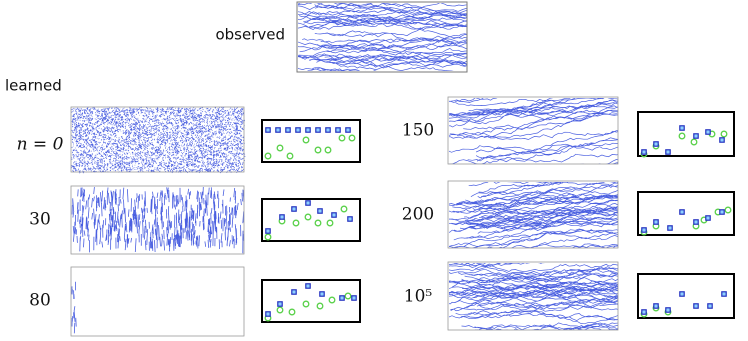 This screenshot has width=748, height=341. Describe the element at coordinates (40, 145) in the screenshot. I see `panel-label: n = 0` at that location.